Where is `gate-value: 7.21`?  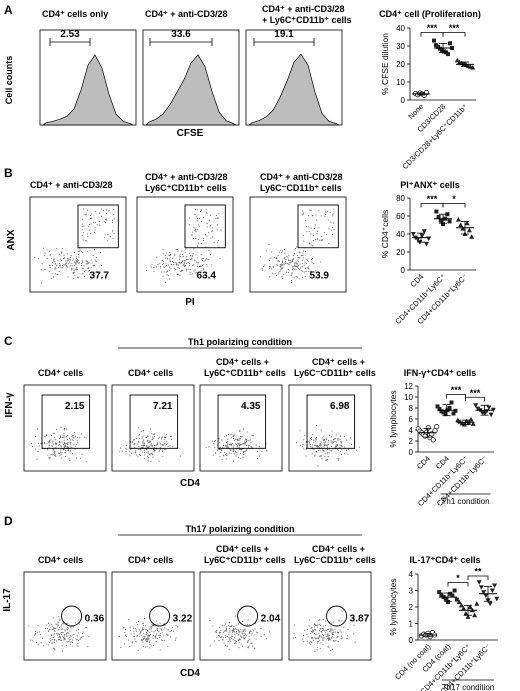
gate-value: 7.21 is located at coordinates (163, 406).